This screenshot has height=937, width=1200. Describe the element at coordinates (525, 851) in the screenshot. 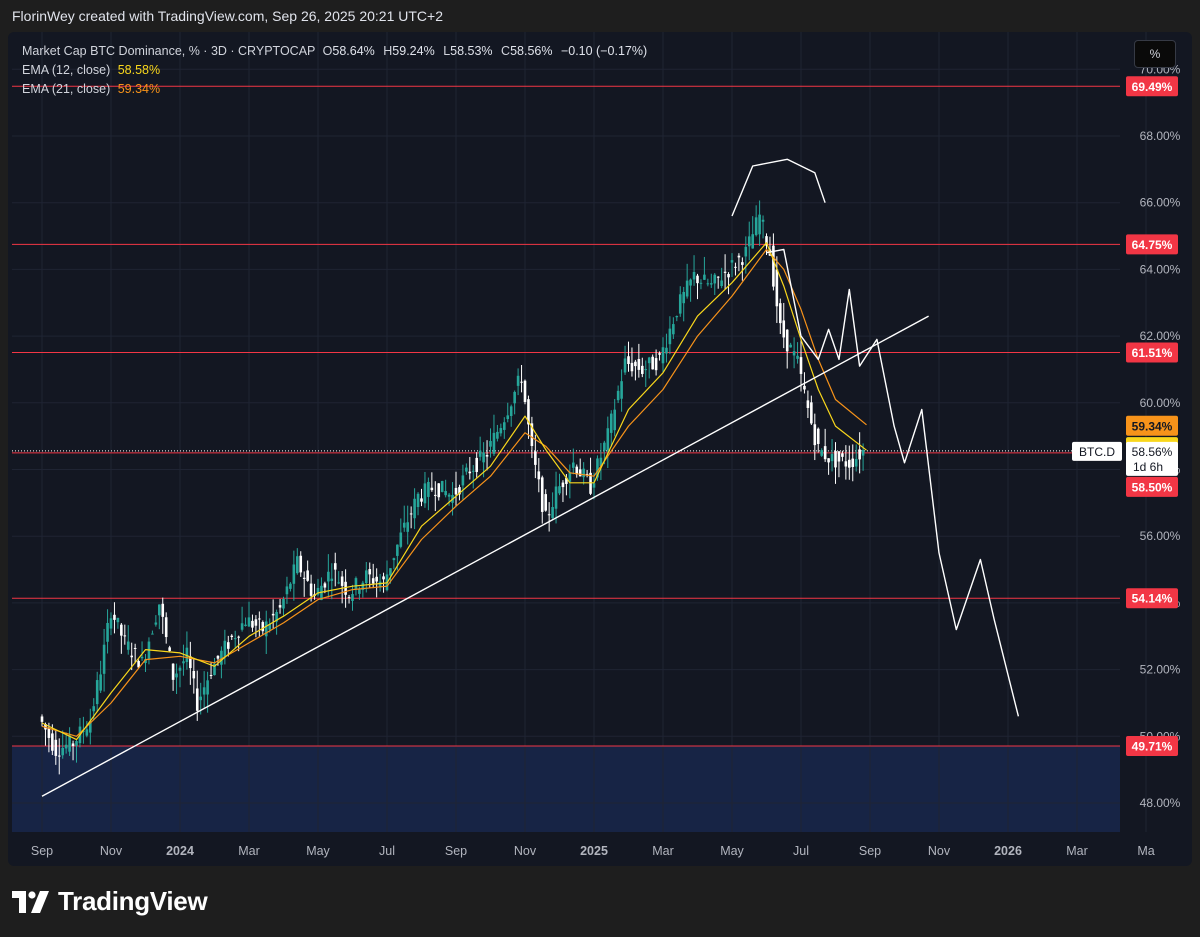

I see `x-tick-label: Nov` at that location.